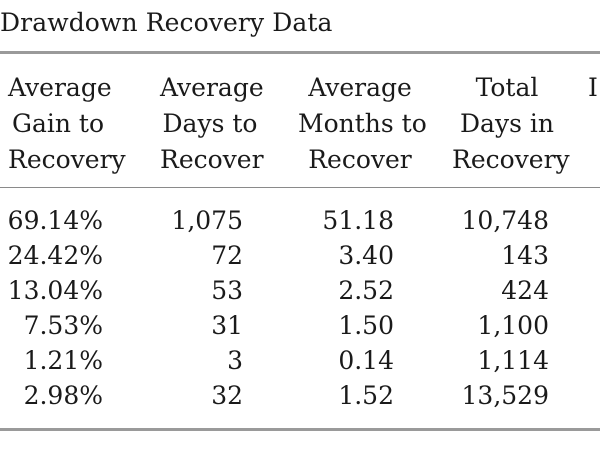 This screenshot has height=450, width=600. What do you see at coordinates (366, 360) in the screenshot?
I see `months-to-recover-cell: 0.14` at bounding box center [366, 360].